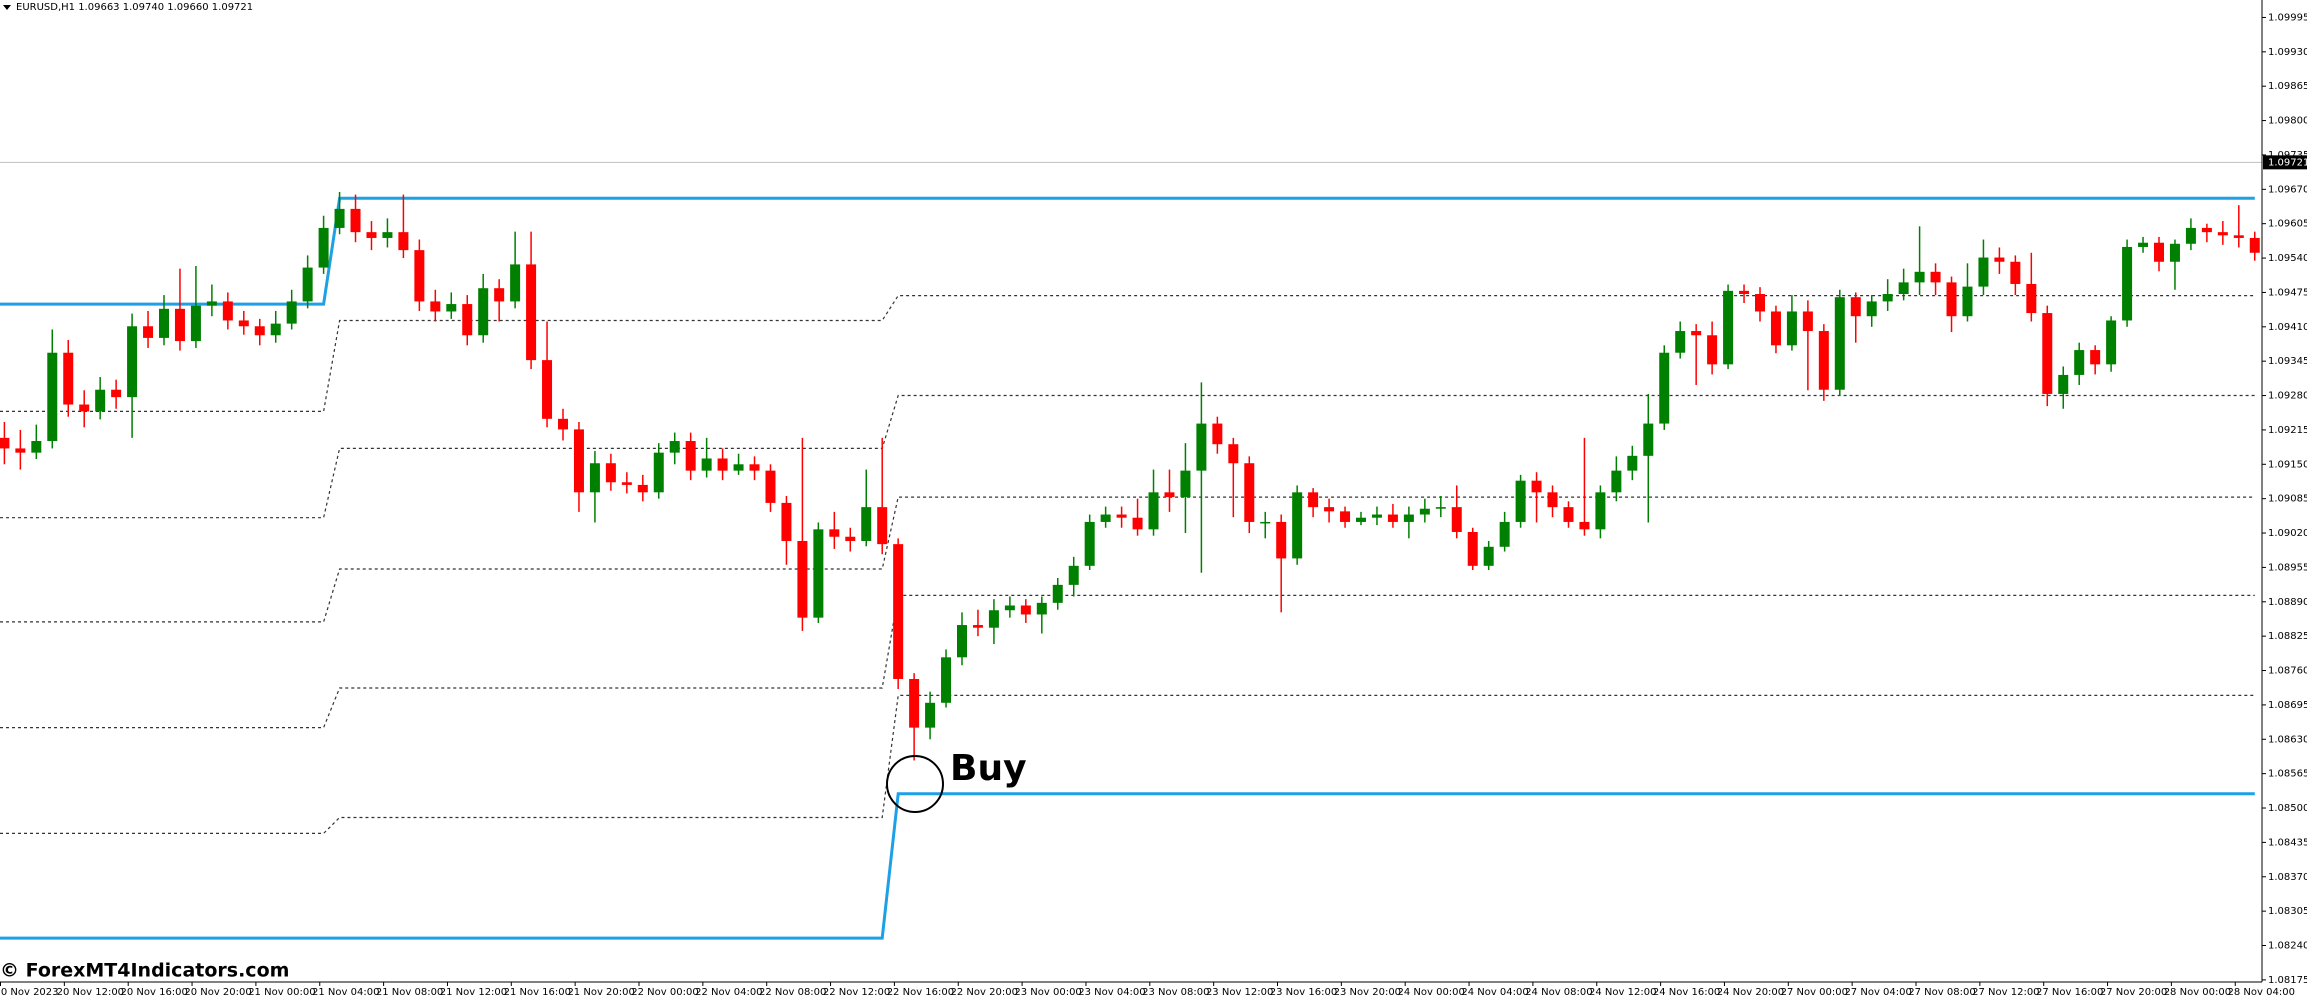 The image size is (2307, 1000). What do you see at coordinates (153, 992) in the screenshot?
I see `x-tick-label: 20 Nov 16:00` at bounding box center [153, 992].